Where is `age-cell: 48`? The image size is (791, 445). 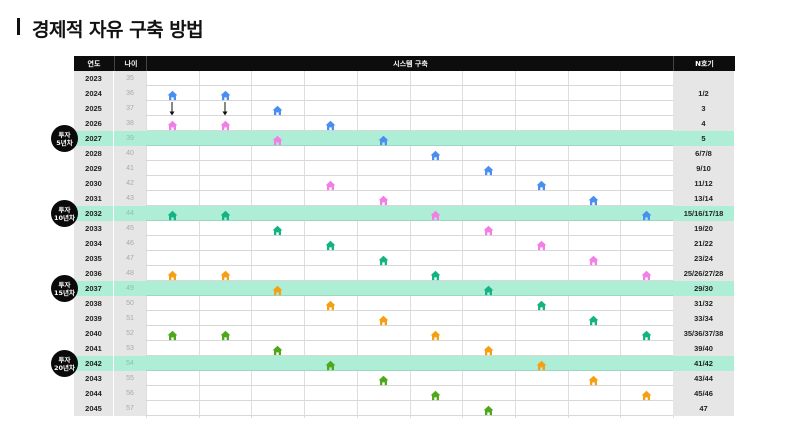 age-cell: 48 is located at coordinates (130, 273).